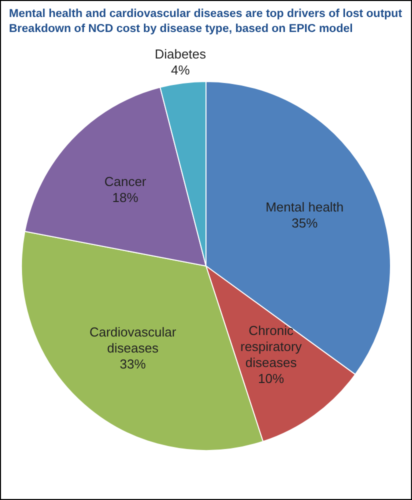 The width and height of the screenshot is (412, 500). What do you see at coordinates (180, 54) in the screenshot?
I see `slice-label: Diabetes` at bounding box center [180, 54].